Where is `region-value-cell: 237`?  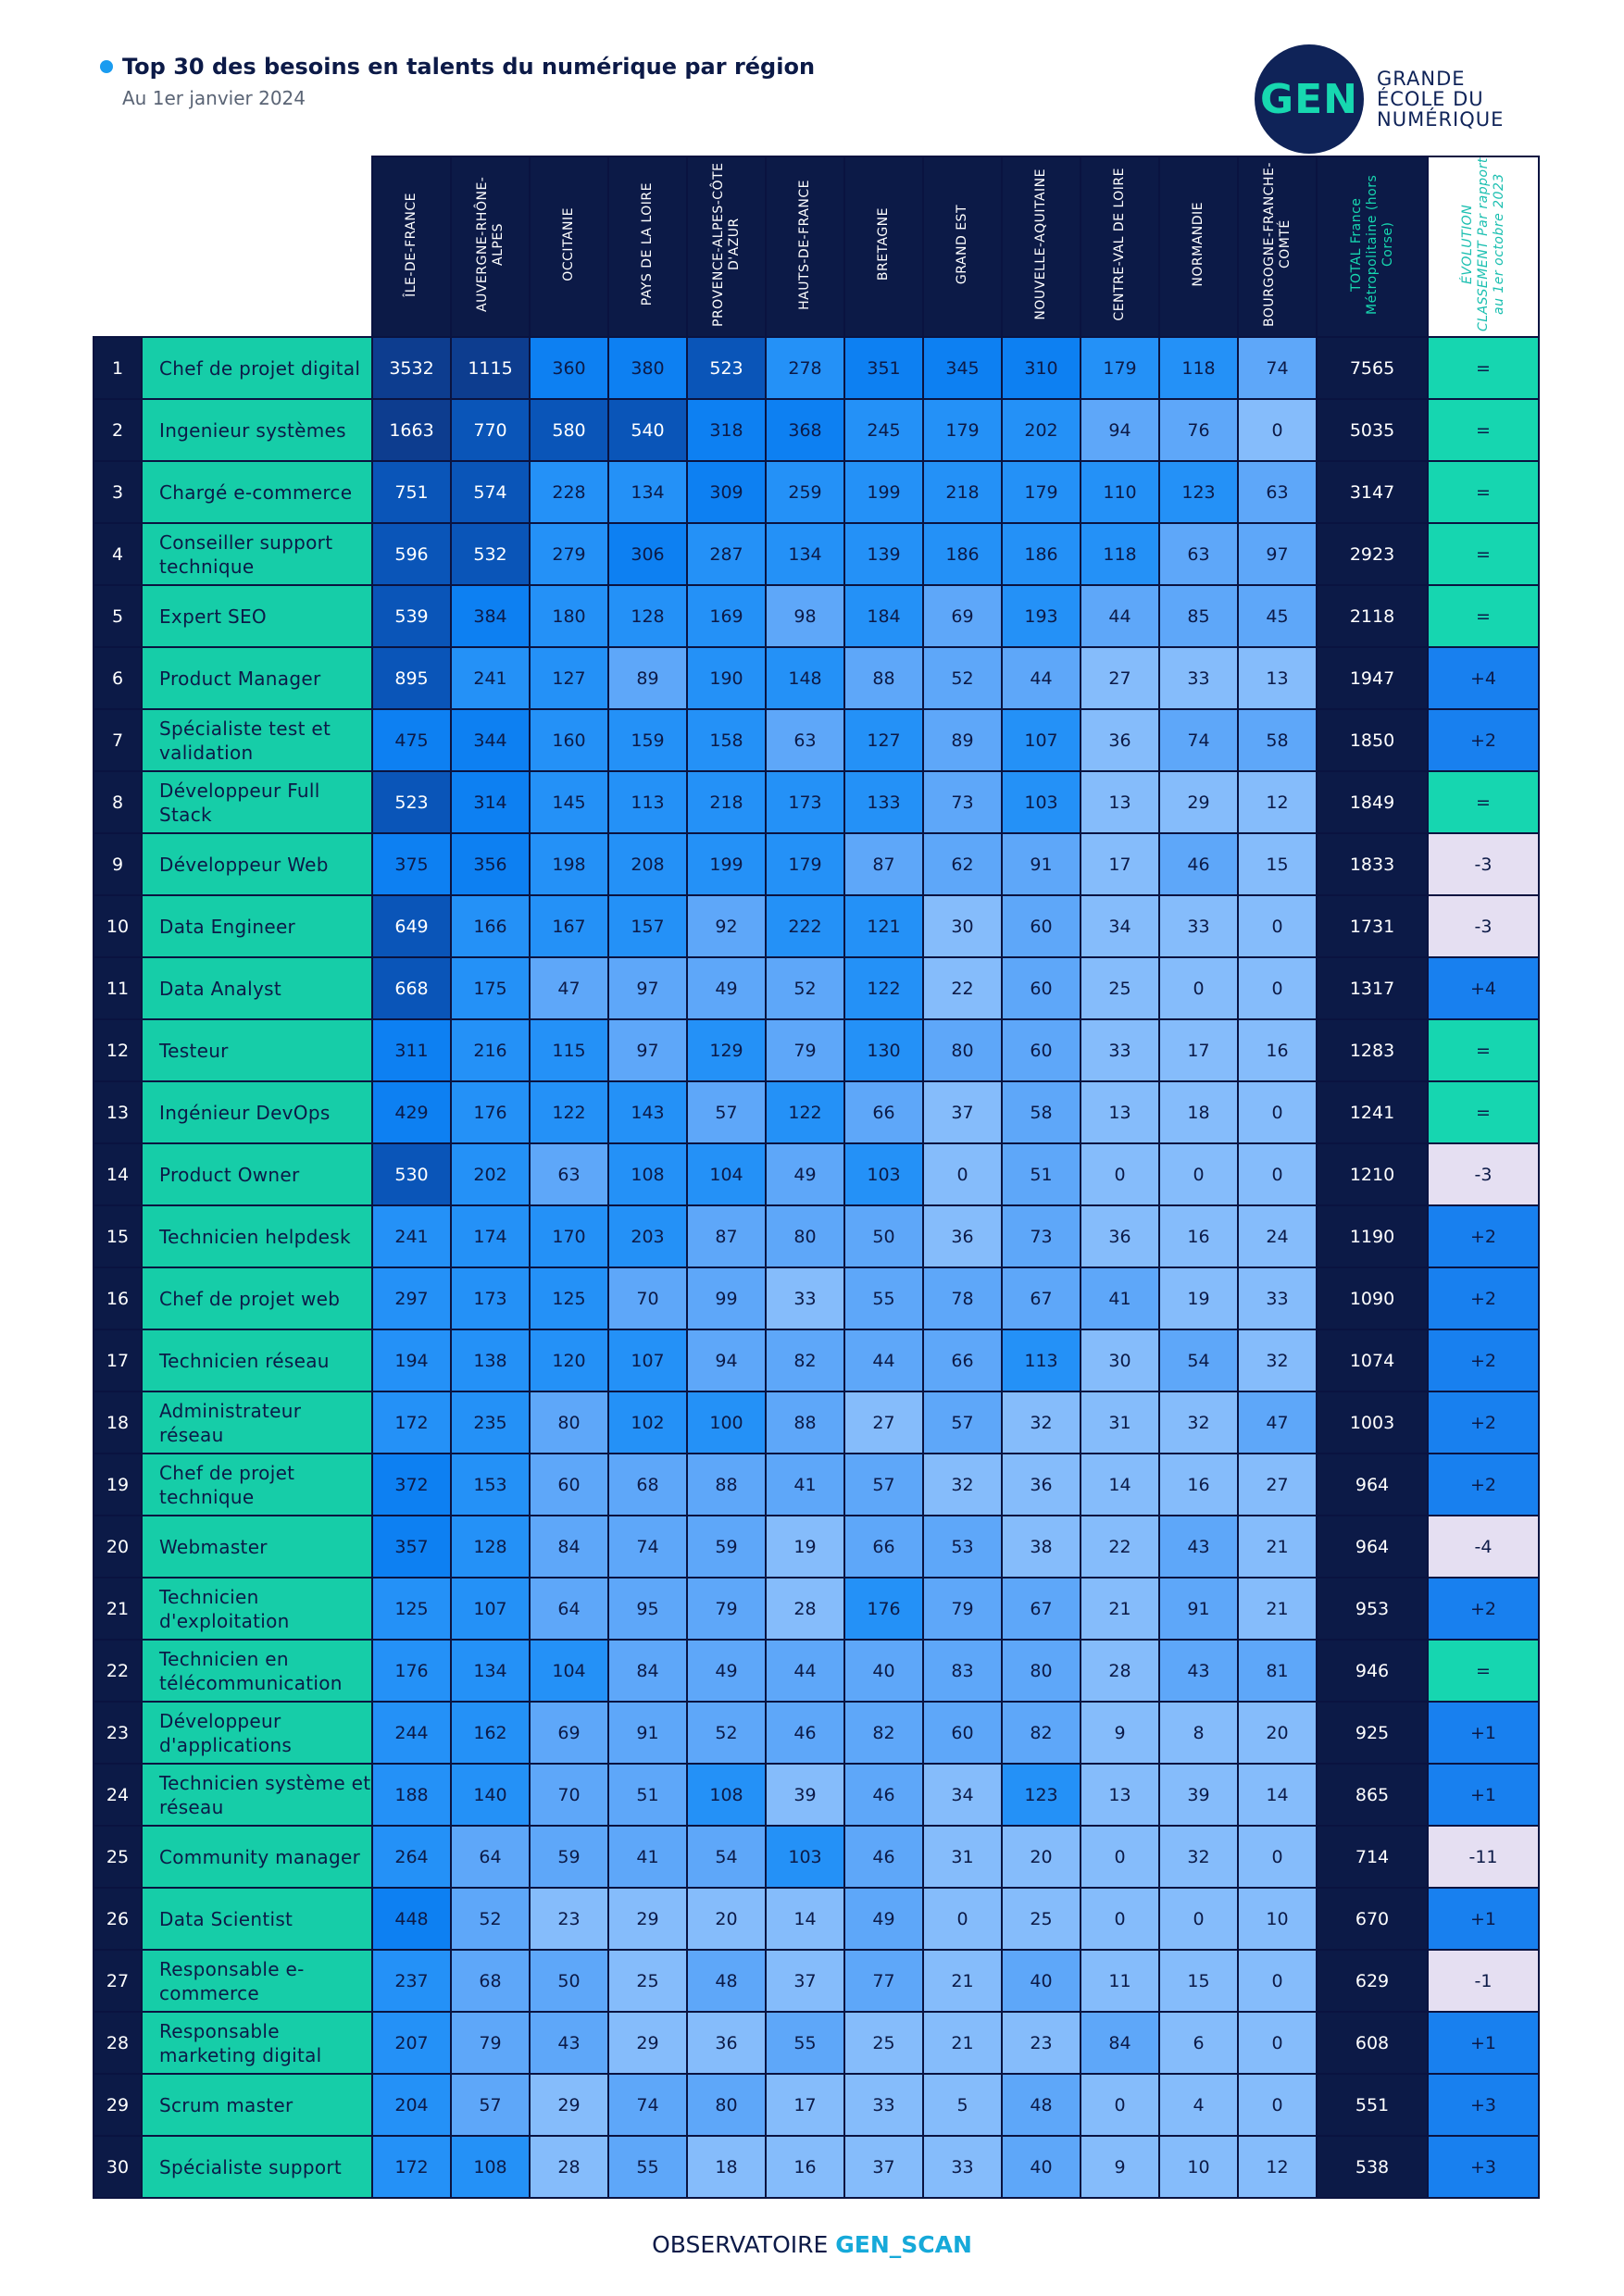
region-value-cell: 237 is located at coordinates (411, 1981).